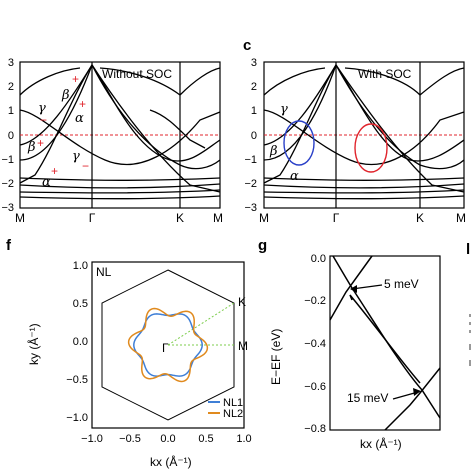  What do you see at coordinates (233, 403) in the screenshot?
I see `legend-label-nl1: NL1` at bounding box center [233, 403].